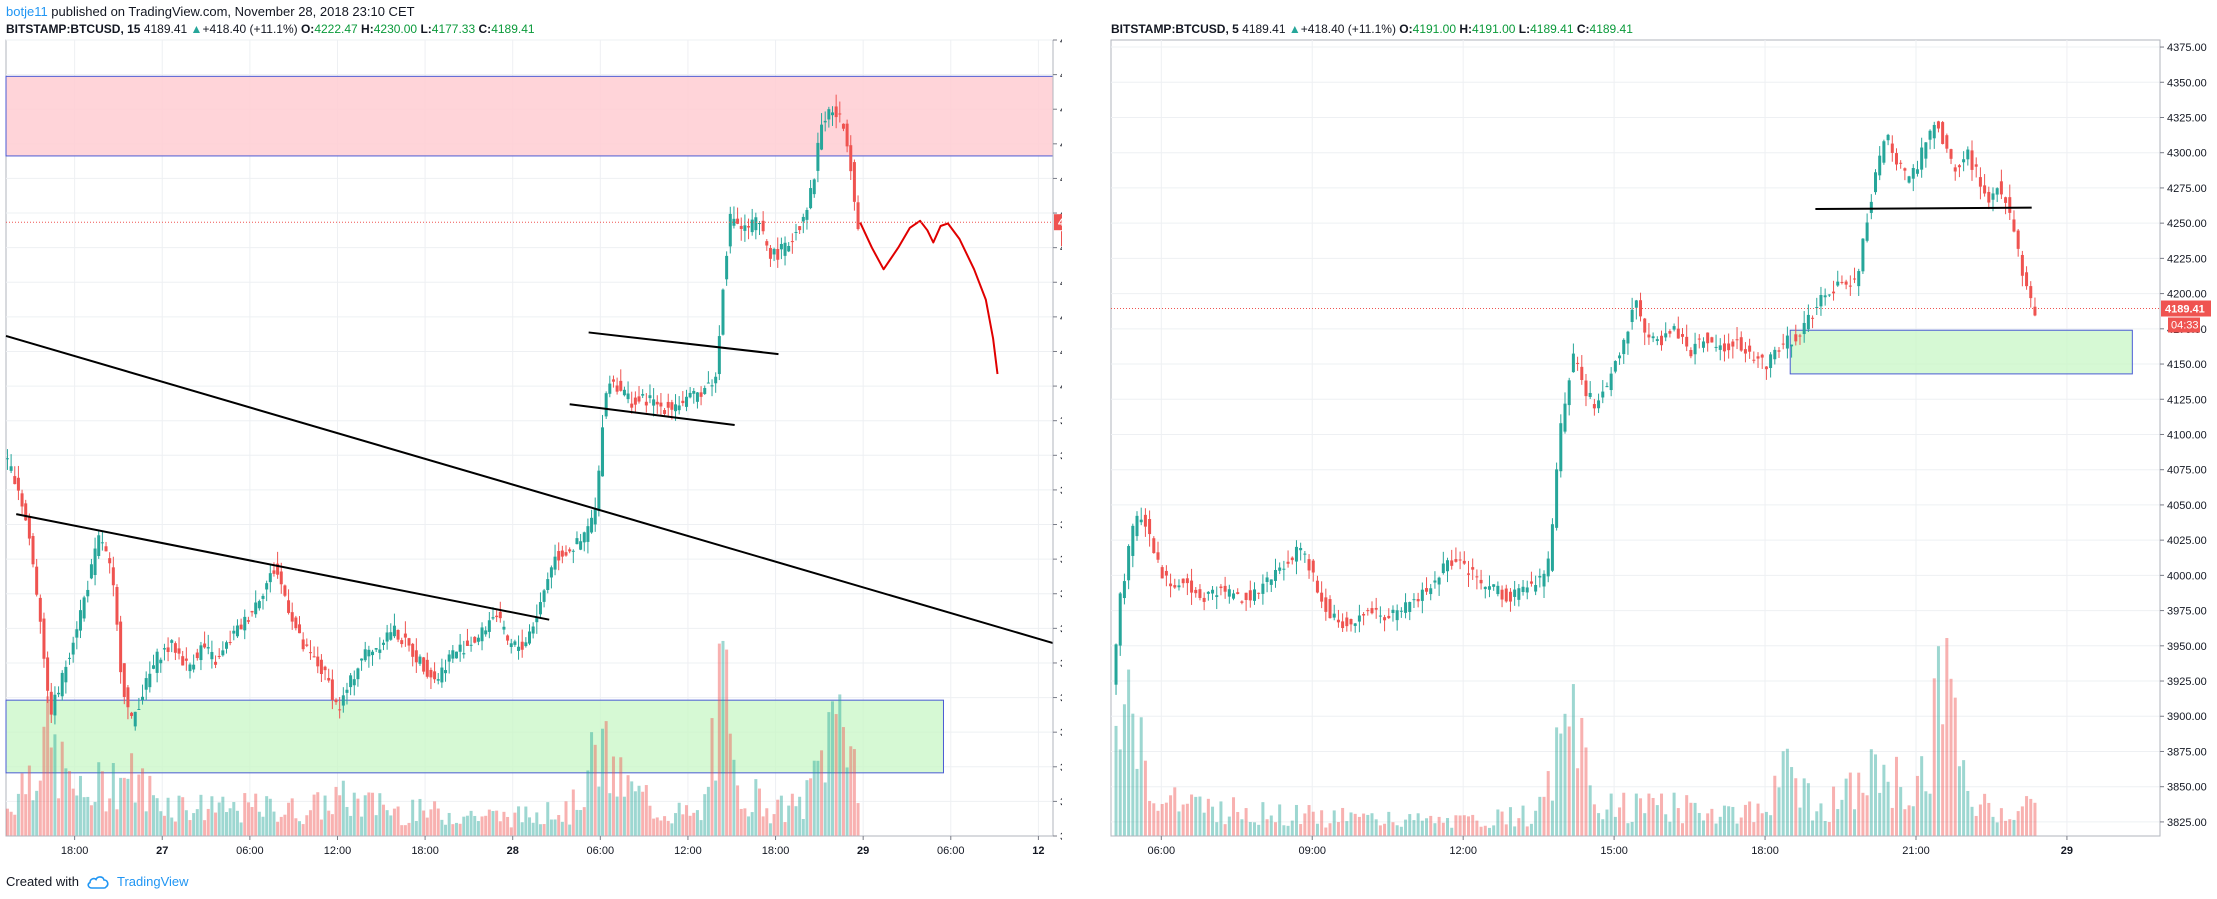 The image size is (2217, 899). I want to click on tradingview-brand: TradingView, so click(152, 881).